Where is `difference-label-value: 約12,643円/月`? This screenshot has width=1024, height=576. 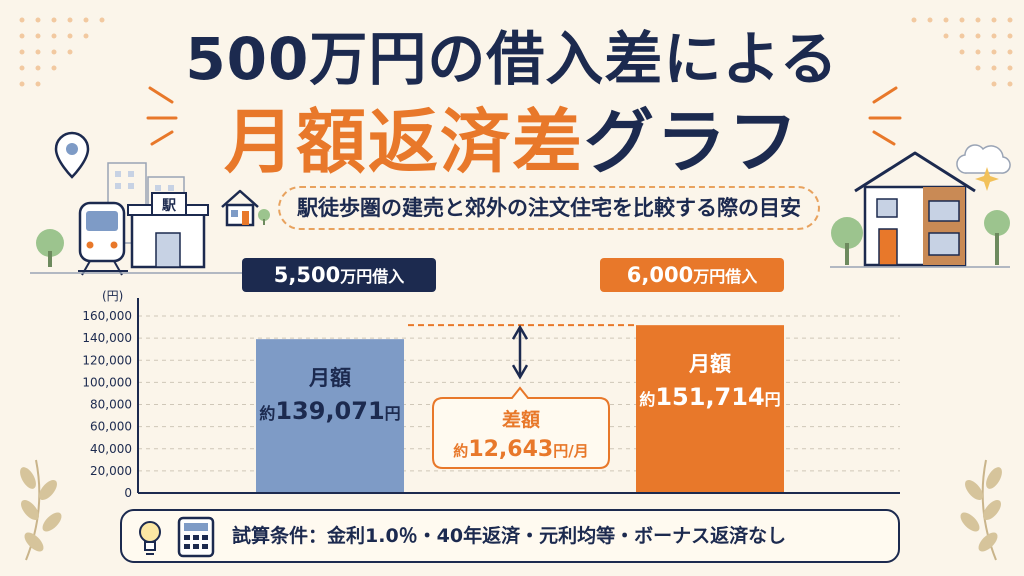 difference-label-value: 約12,643円/月 is located at coordinates (520, 449).